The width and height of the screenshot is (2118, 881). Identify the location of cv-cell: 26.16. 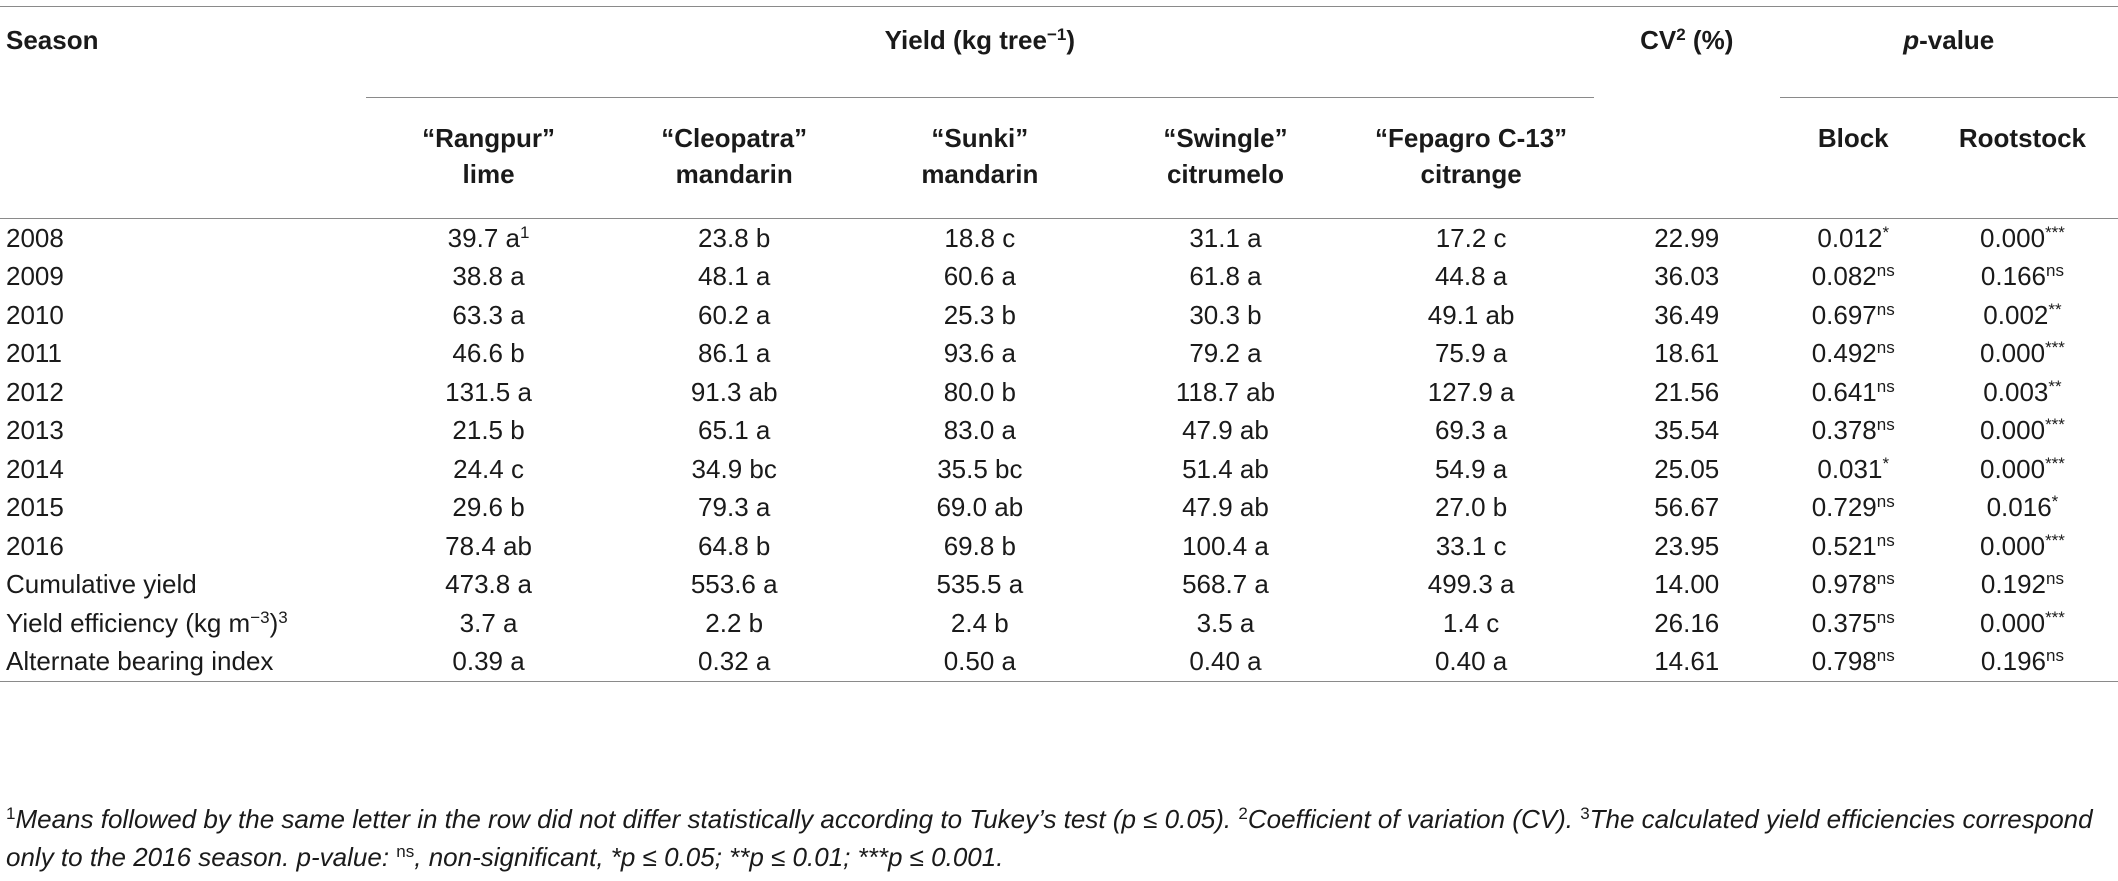
(1687, 622).